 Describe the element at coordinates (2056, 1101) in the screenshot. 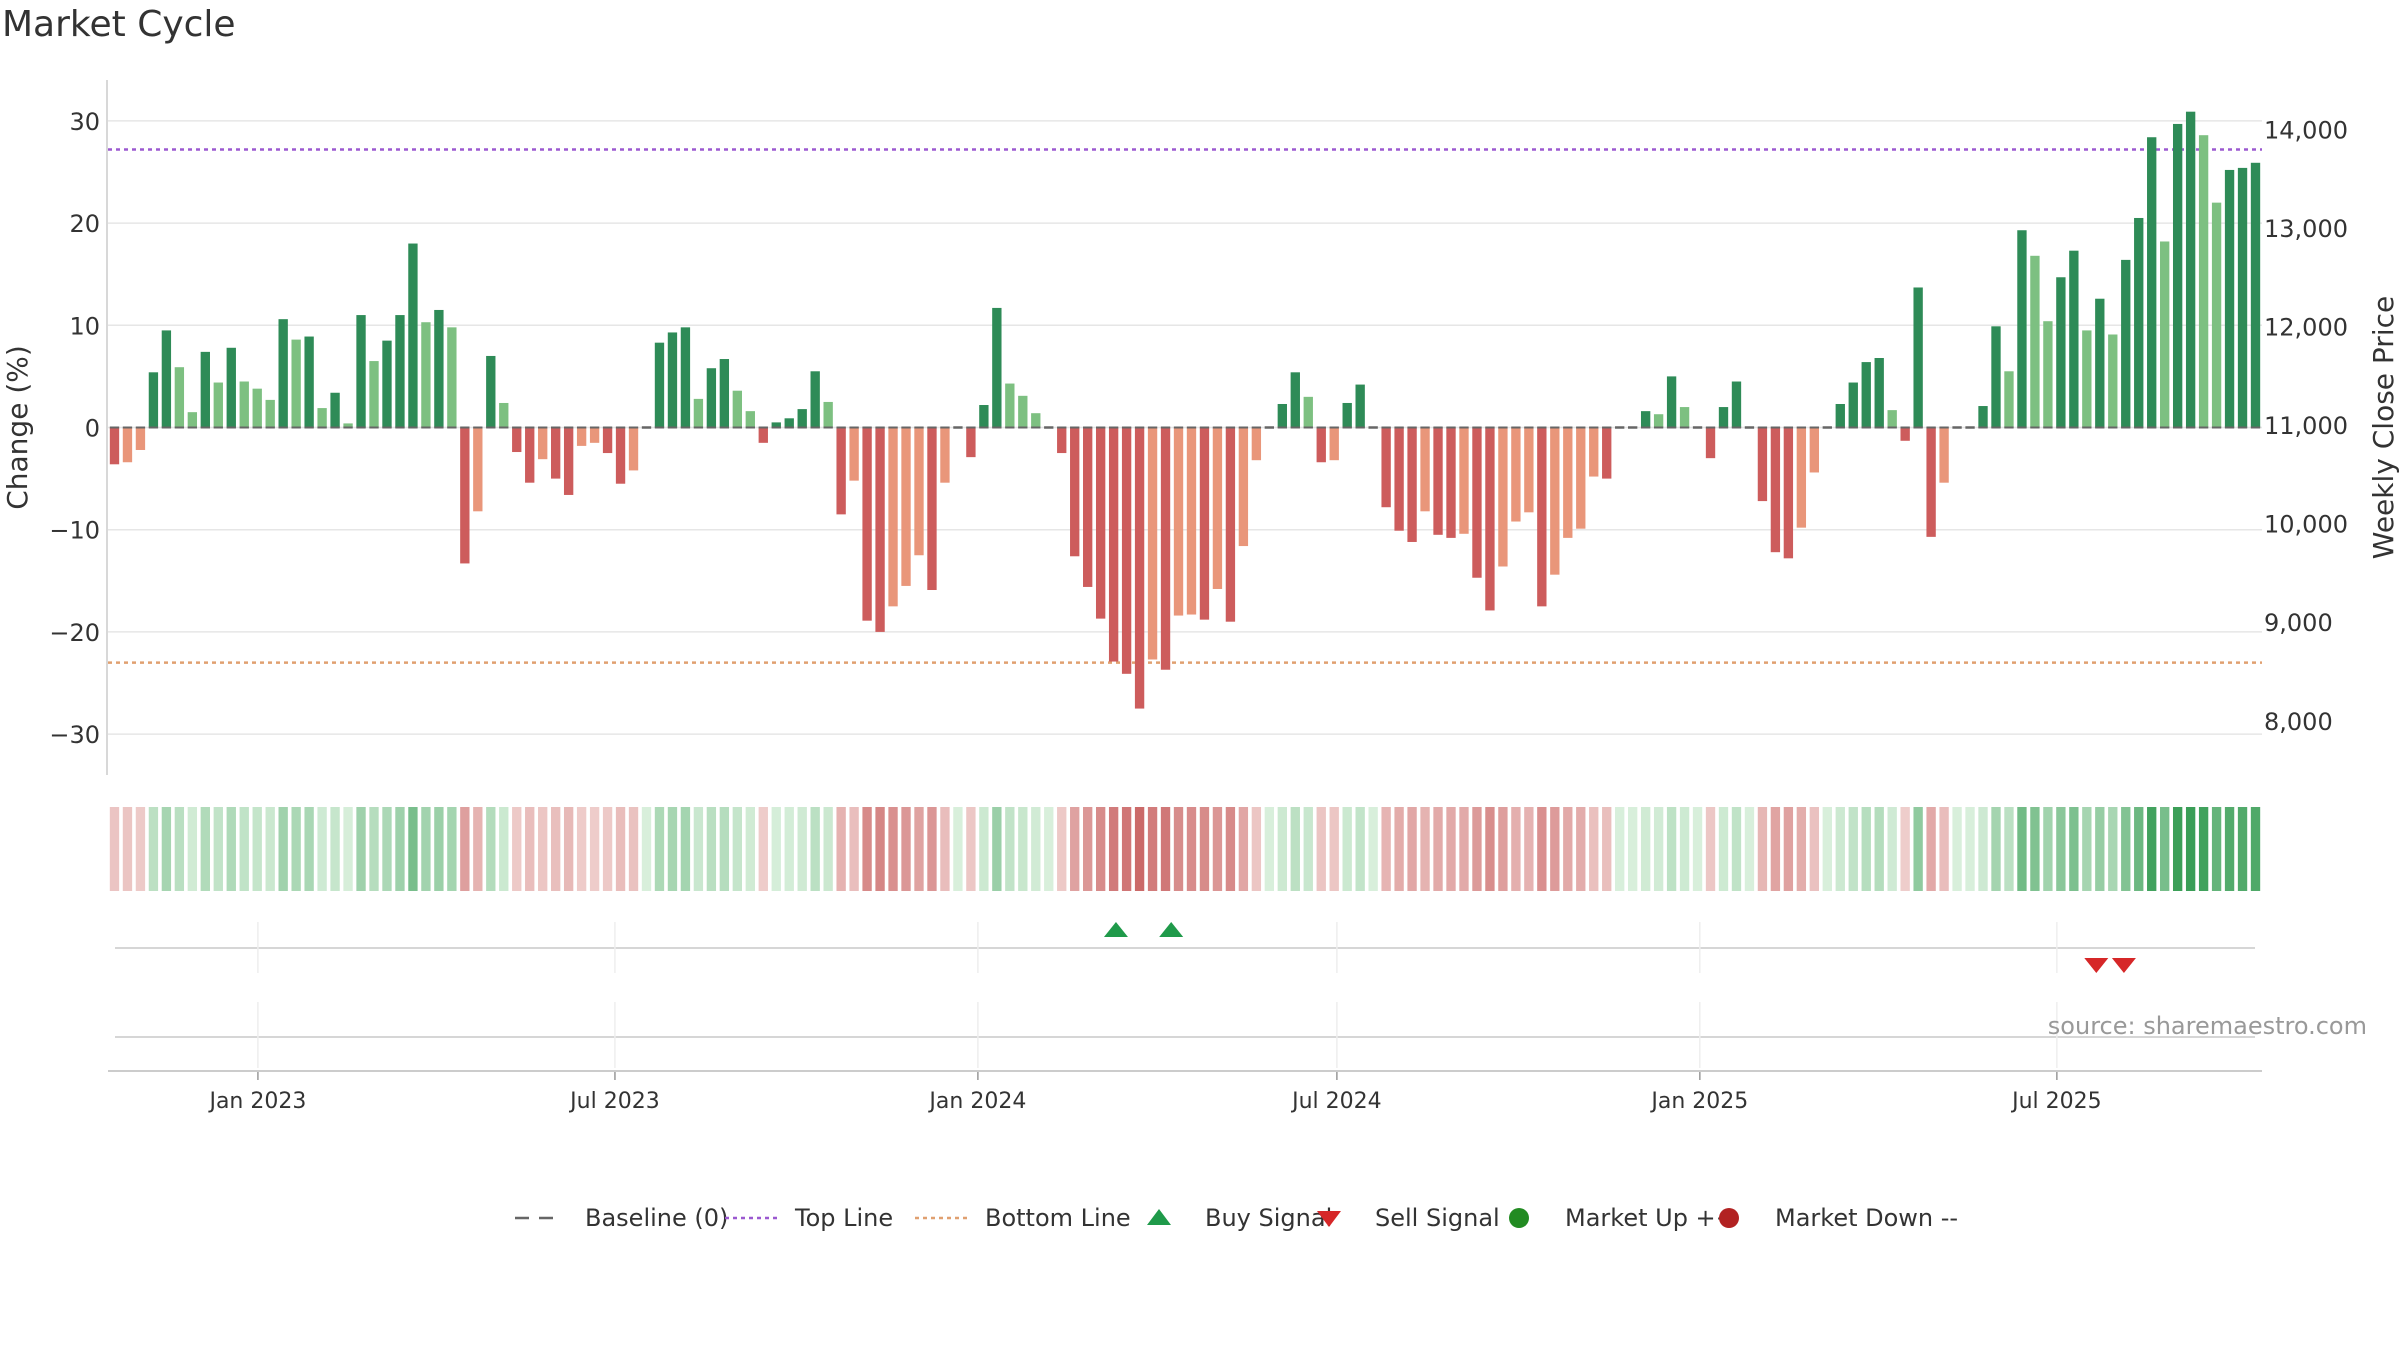

I see `x-tick-label: Jul 2025` at that location.